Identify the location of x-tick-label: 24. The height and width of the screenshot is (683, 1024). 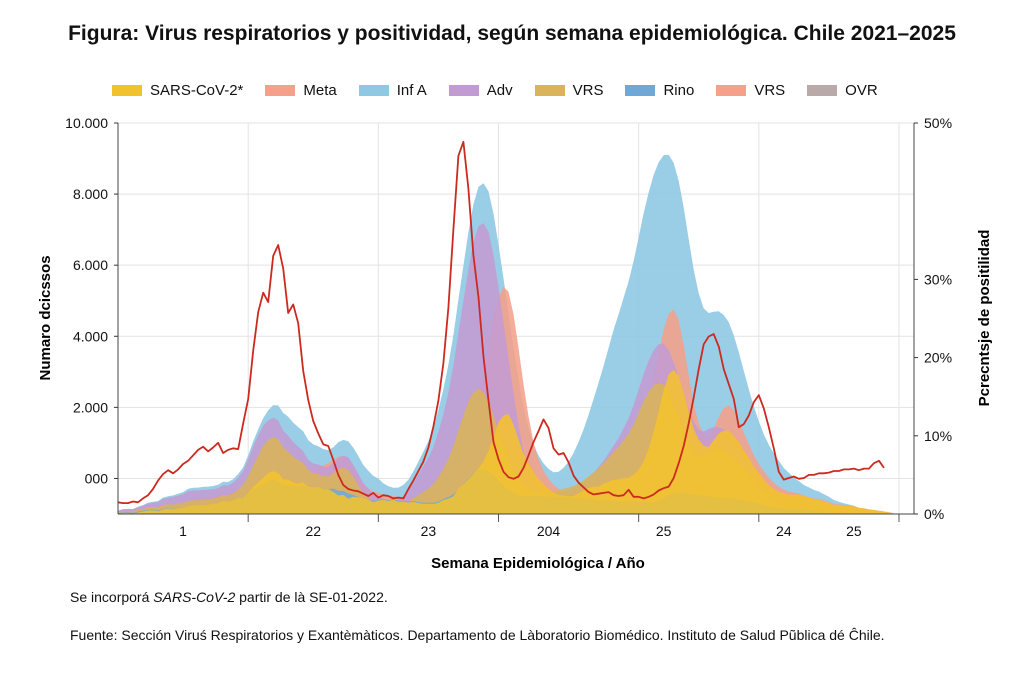
(784, 531).